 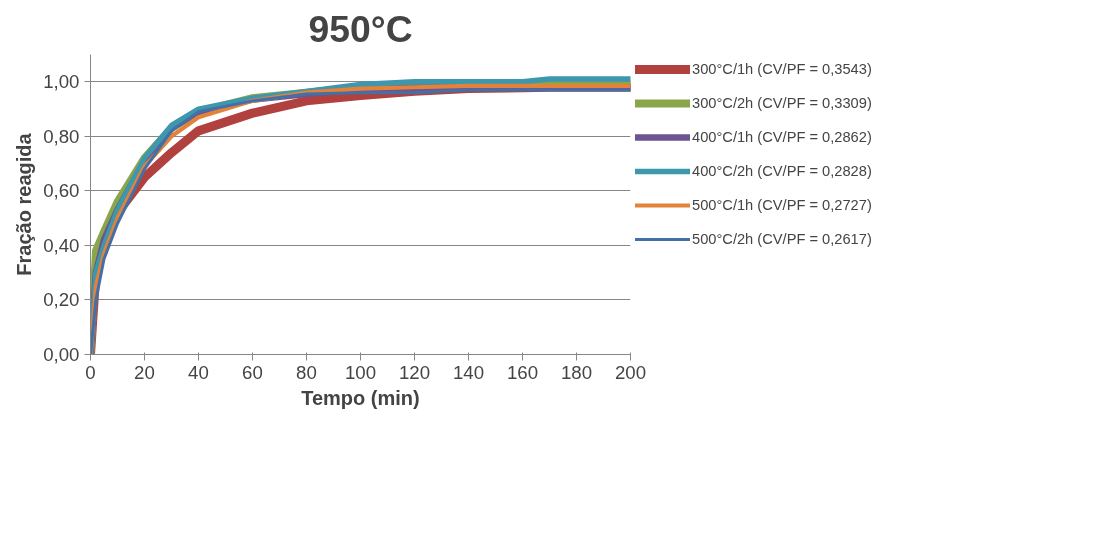 What do you see at coordinates (306, 372) in the screenshot?
I see `x-tick-label: 80` at bounding box center [306, 372].